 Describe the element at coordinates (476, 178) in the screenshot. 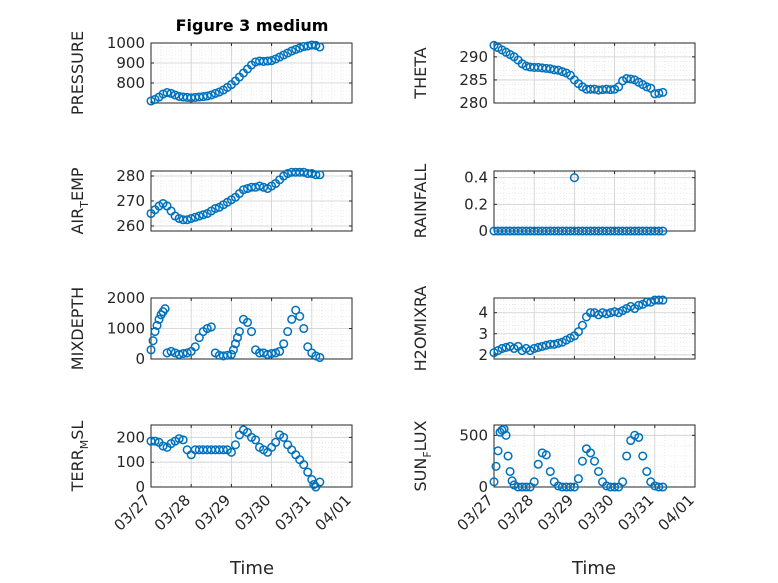

I see `y-tick-label: 0.4` at that location.